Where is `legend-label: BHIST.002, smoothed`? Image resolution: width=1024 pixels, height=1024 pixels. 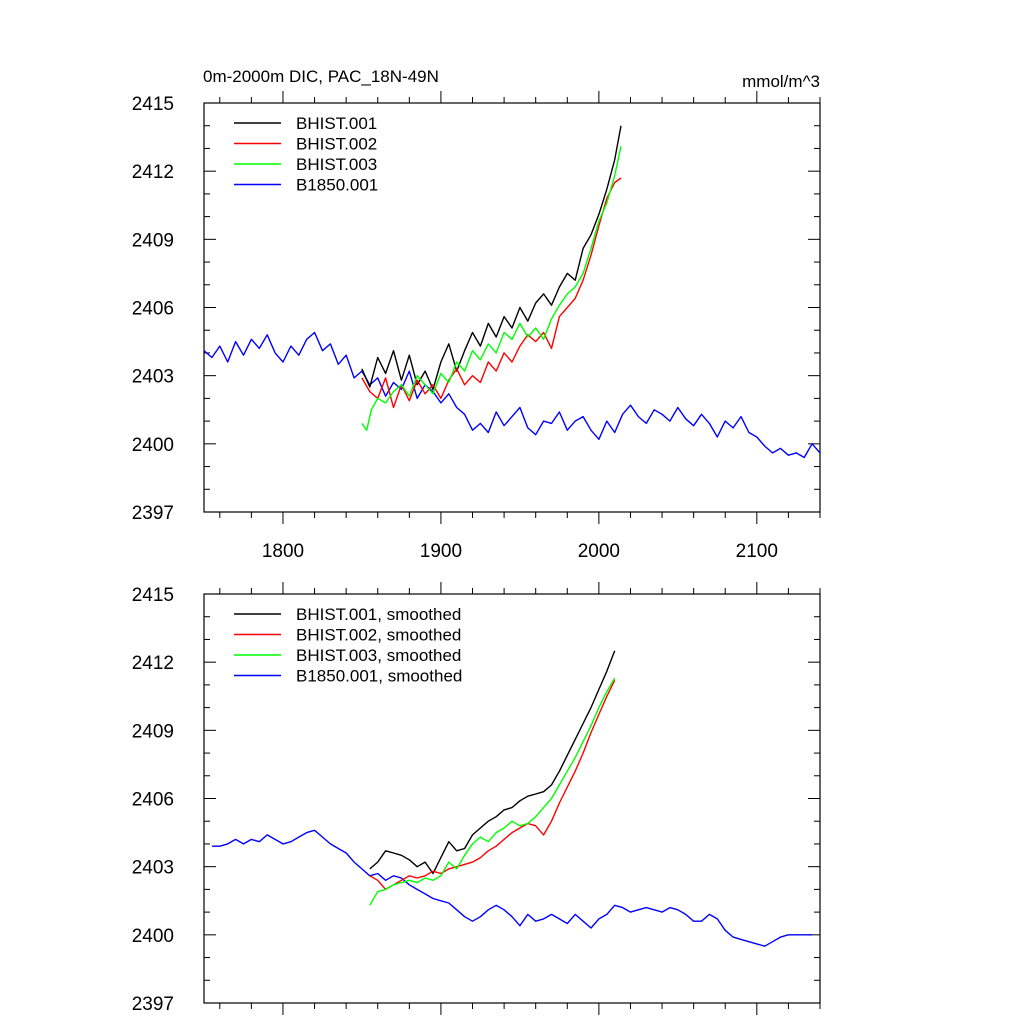
legend-label: BHIST.002, smoothed is located at coordinates (378, 635).